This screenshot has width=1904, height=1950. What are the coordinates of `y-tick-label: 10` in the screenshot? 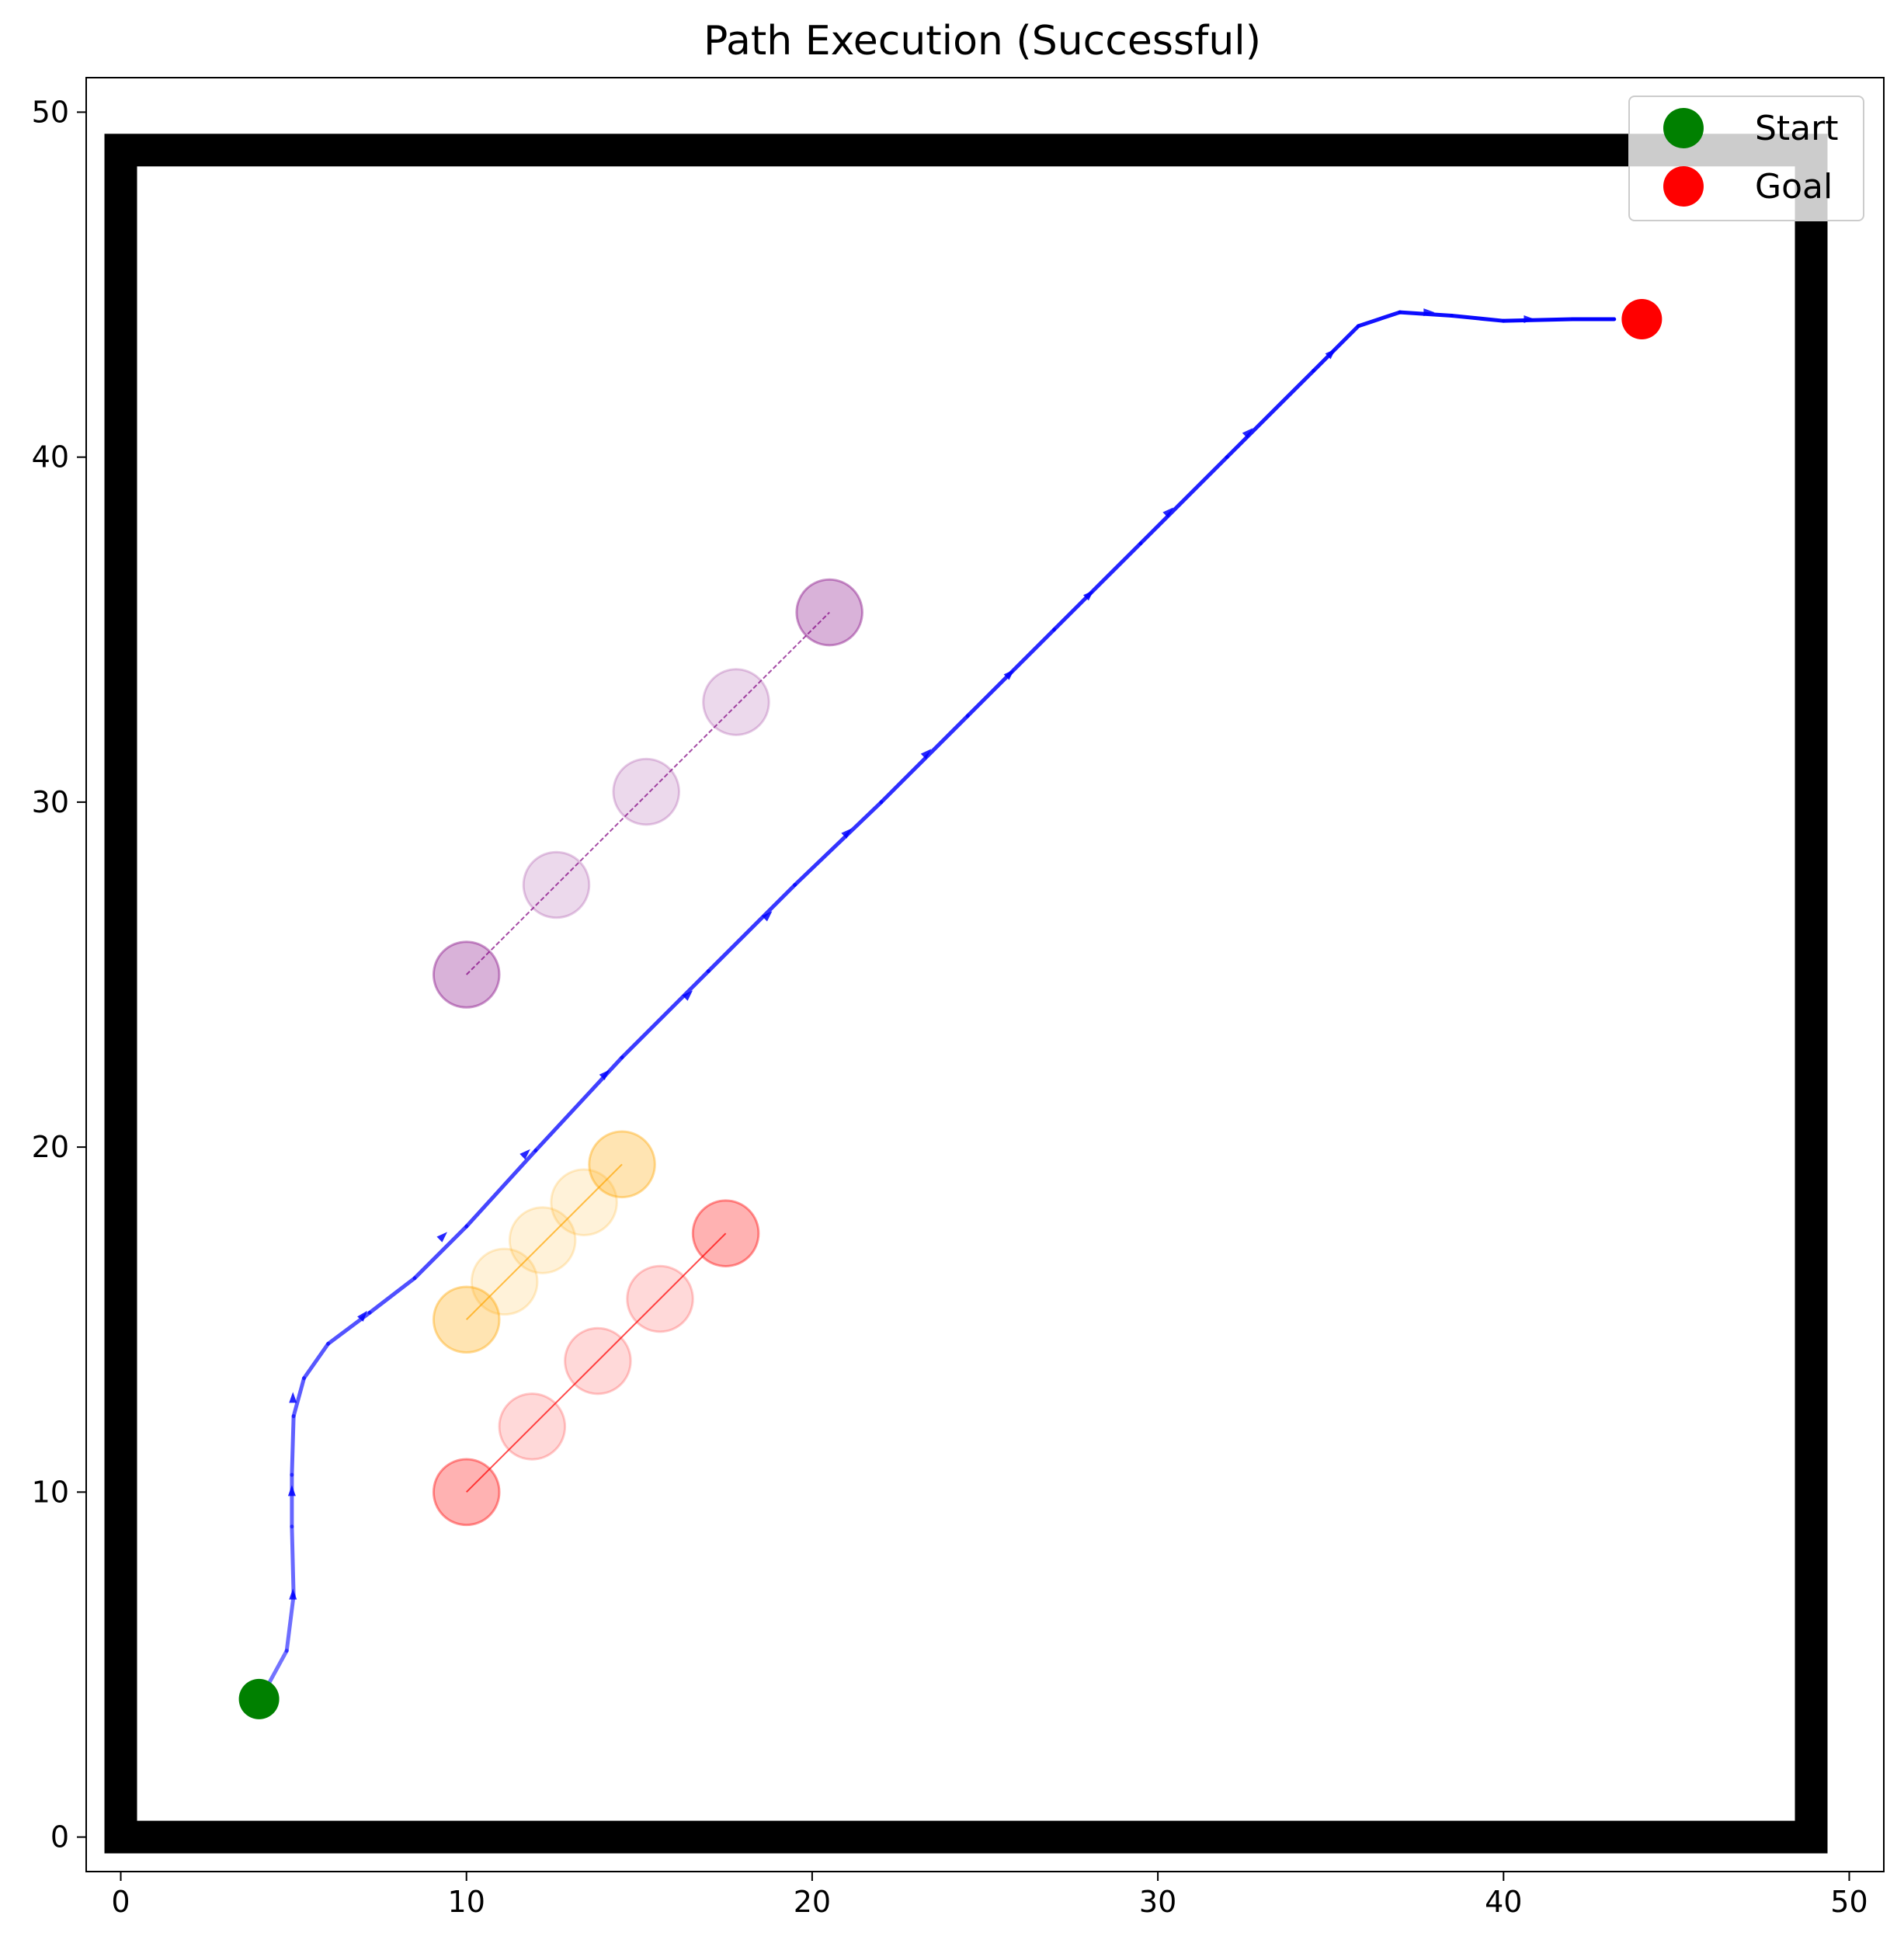 It's located at (50, 1492).